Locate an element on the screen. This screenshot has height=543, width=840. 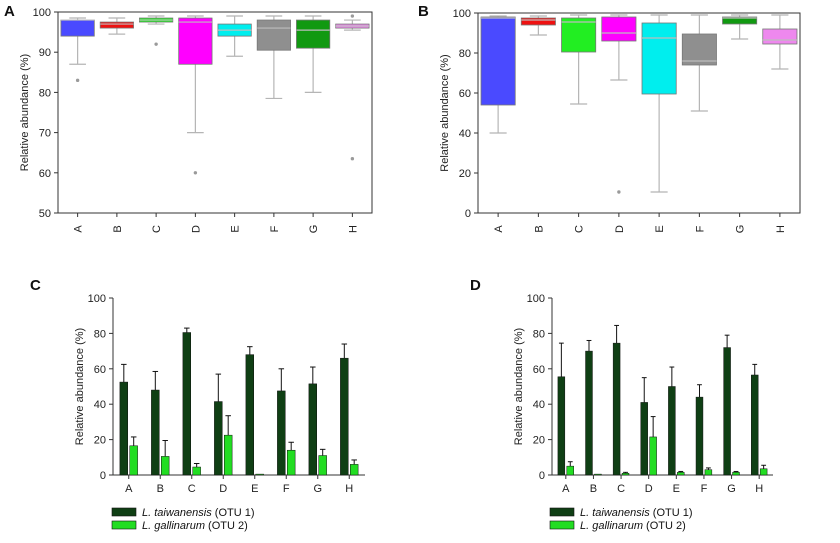
panel-letter: D is located at coordinates (475, 285).